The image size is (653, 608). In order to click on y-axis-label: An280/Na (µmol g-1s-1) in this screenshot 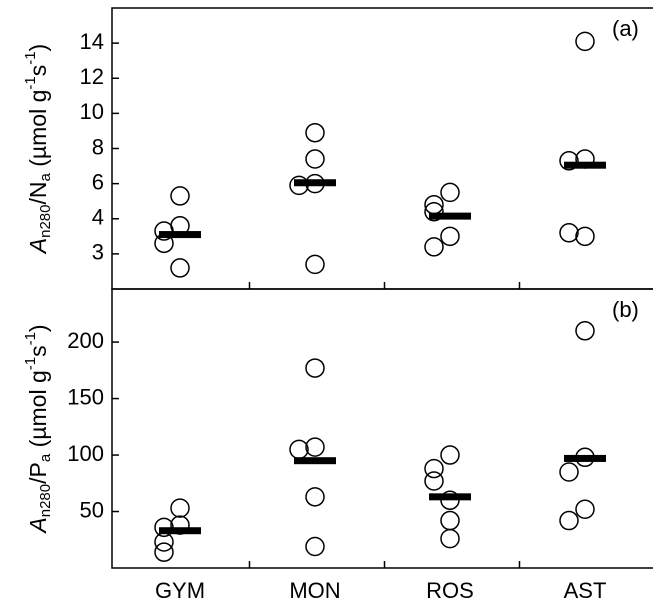, I will do `click(38, 149)`.